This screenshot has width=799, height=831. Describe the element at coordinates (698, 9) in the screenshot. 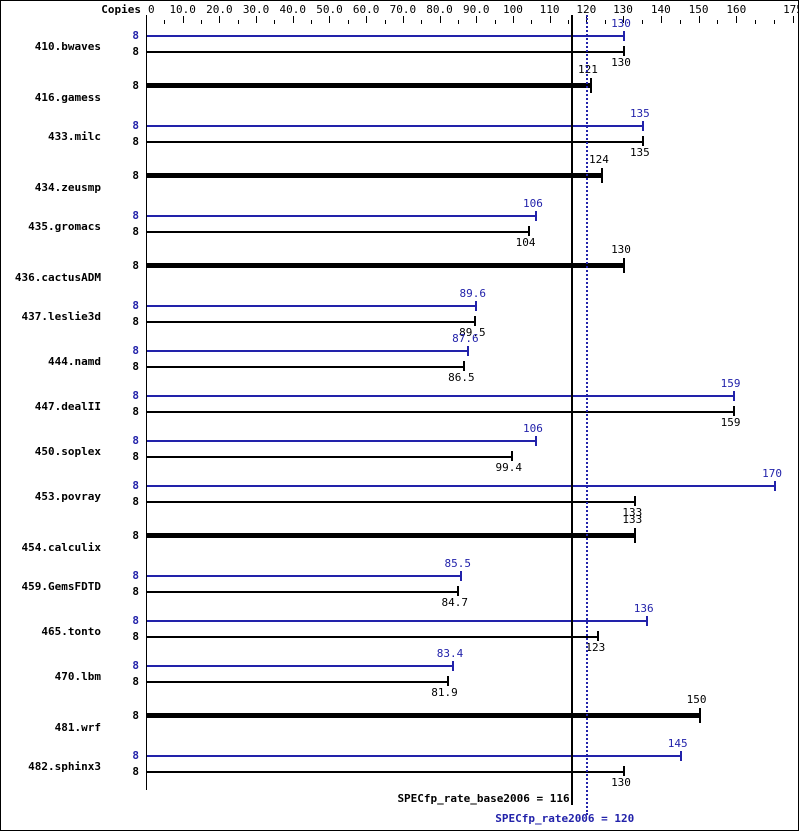

I see `x-axis-tick-label: 150` at that location.